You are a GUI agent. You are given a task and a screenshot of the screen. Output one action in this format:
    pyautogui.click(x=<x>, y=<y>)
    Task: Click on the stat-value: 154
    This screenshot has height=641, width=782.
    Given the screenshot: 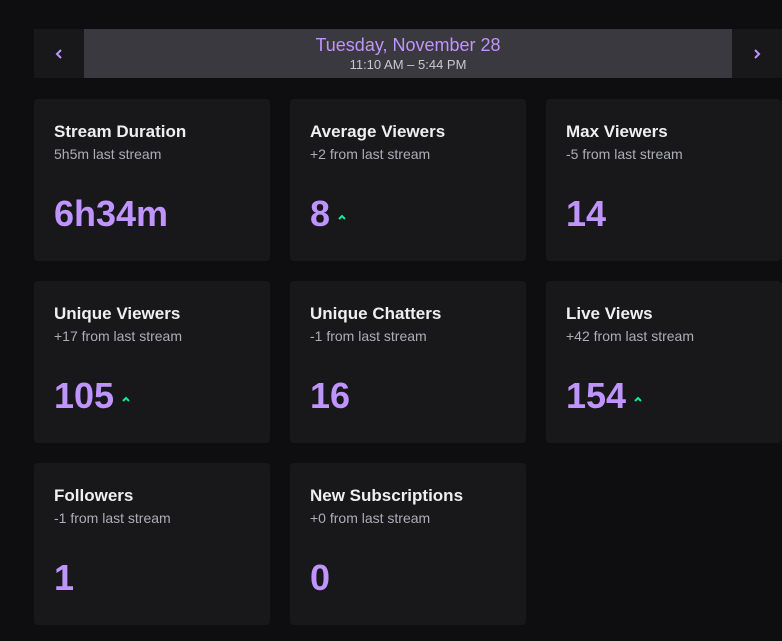 What is the action you would take?
    pyautogui.click(x=596, y=395)
    